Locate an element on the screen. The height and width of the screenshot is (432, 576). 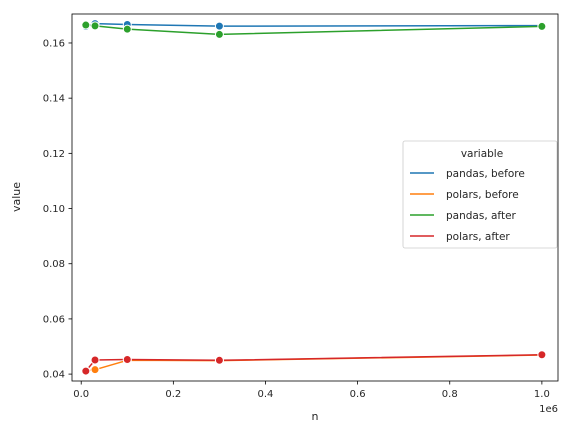
legend-label-polars-before: polars, before is located at coordinates (482, 195).